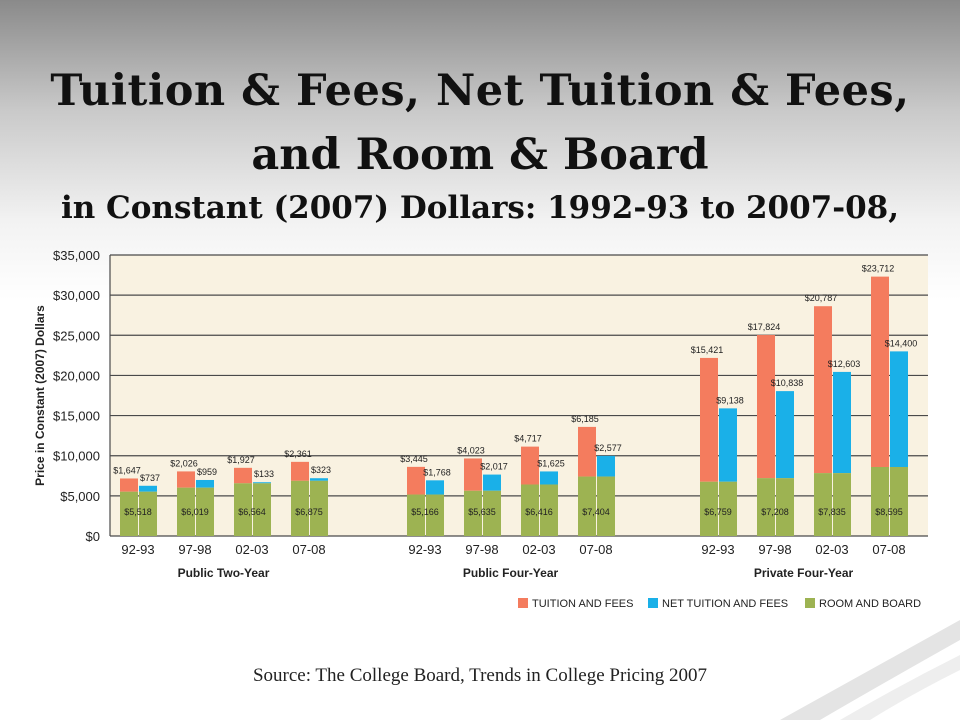 The image size is (960, 720). Describe the element at coordinates (138, 512) in the screenshot. I see `room-board-data-label: $5,518` at that location.